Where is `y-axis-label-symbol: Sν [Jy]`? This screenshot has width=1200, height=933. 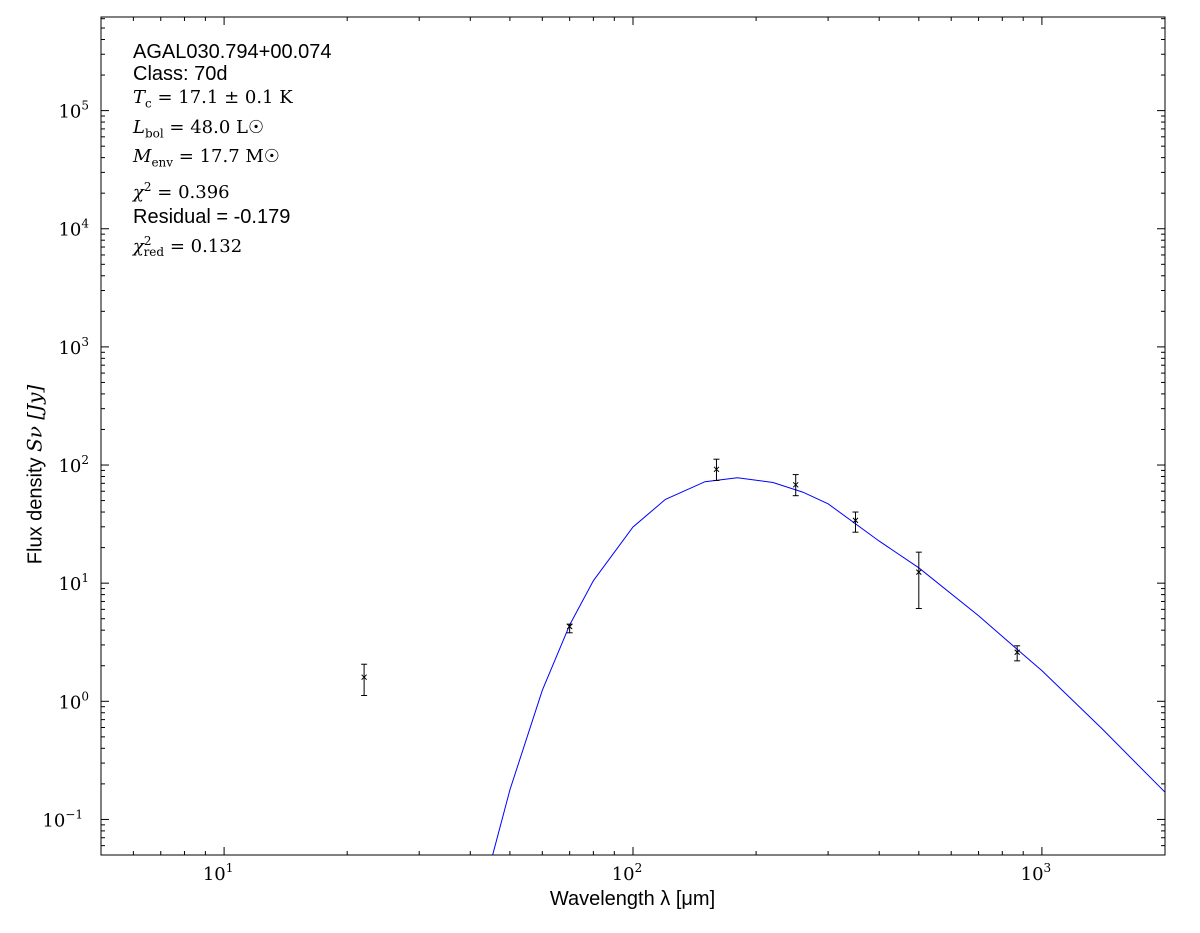
y-axis-label-symbol: Sν [Jy] is located at coordinates (34, 418).